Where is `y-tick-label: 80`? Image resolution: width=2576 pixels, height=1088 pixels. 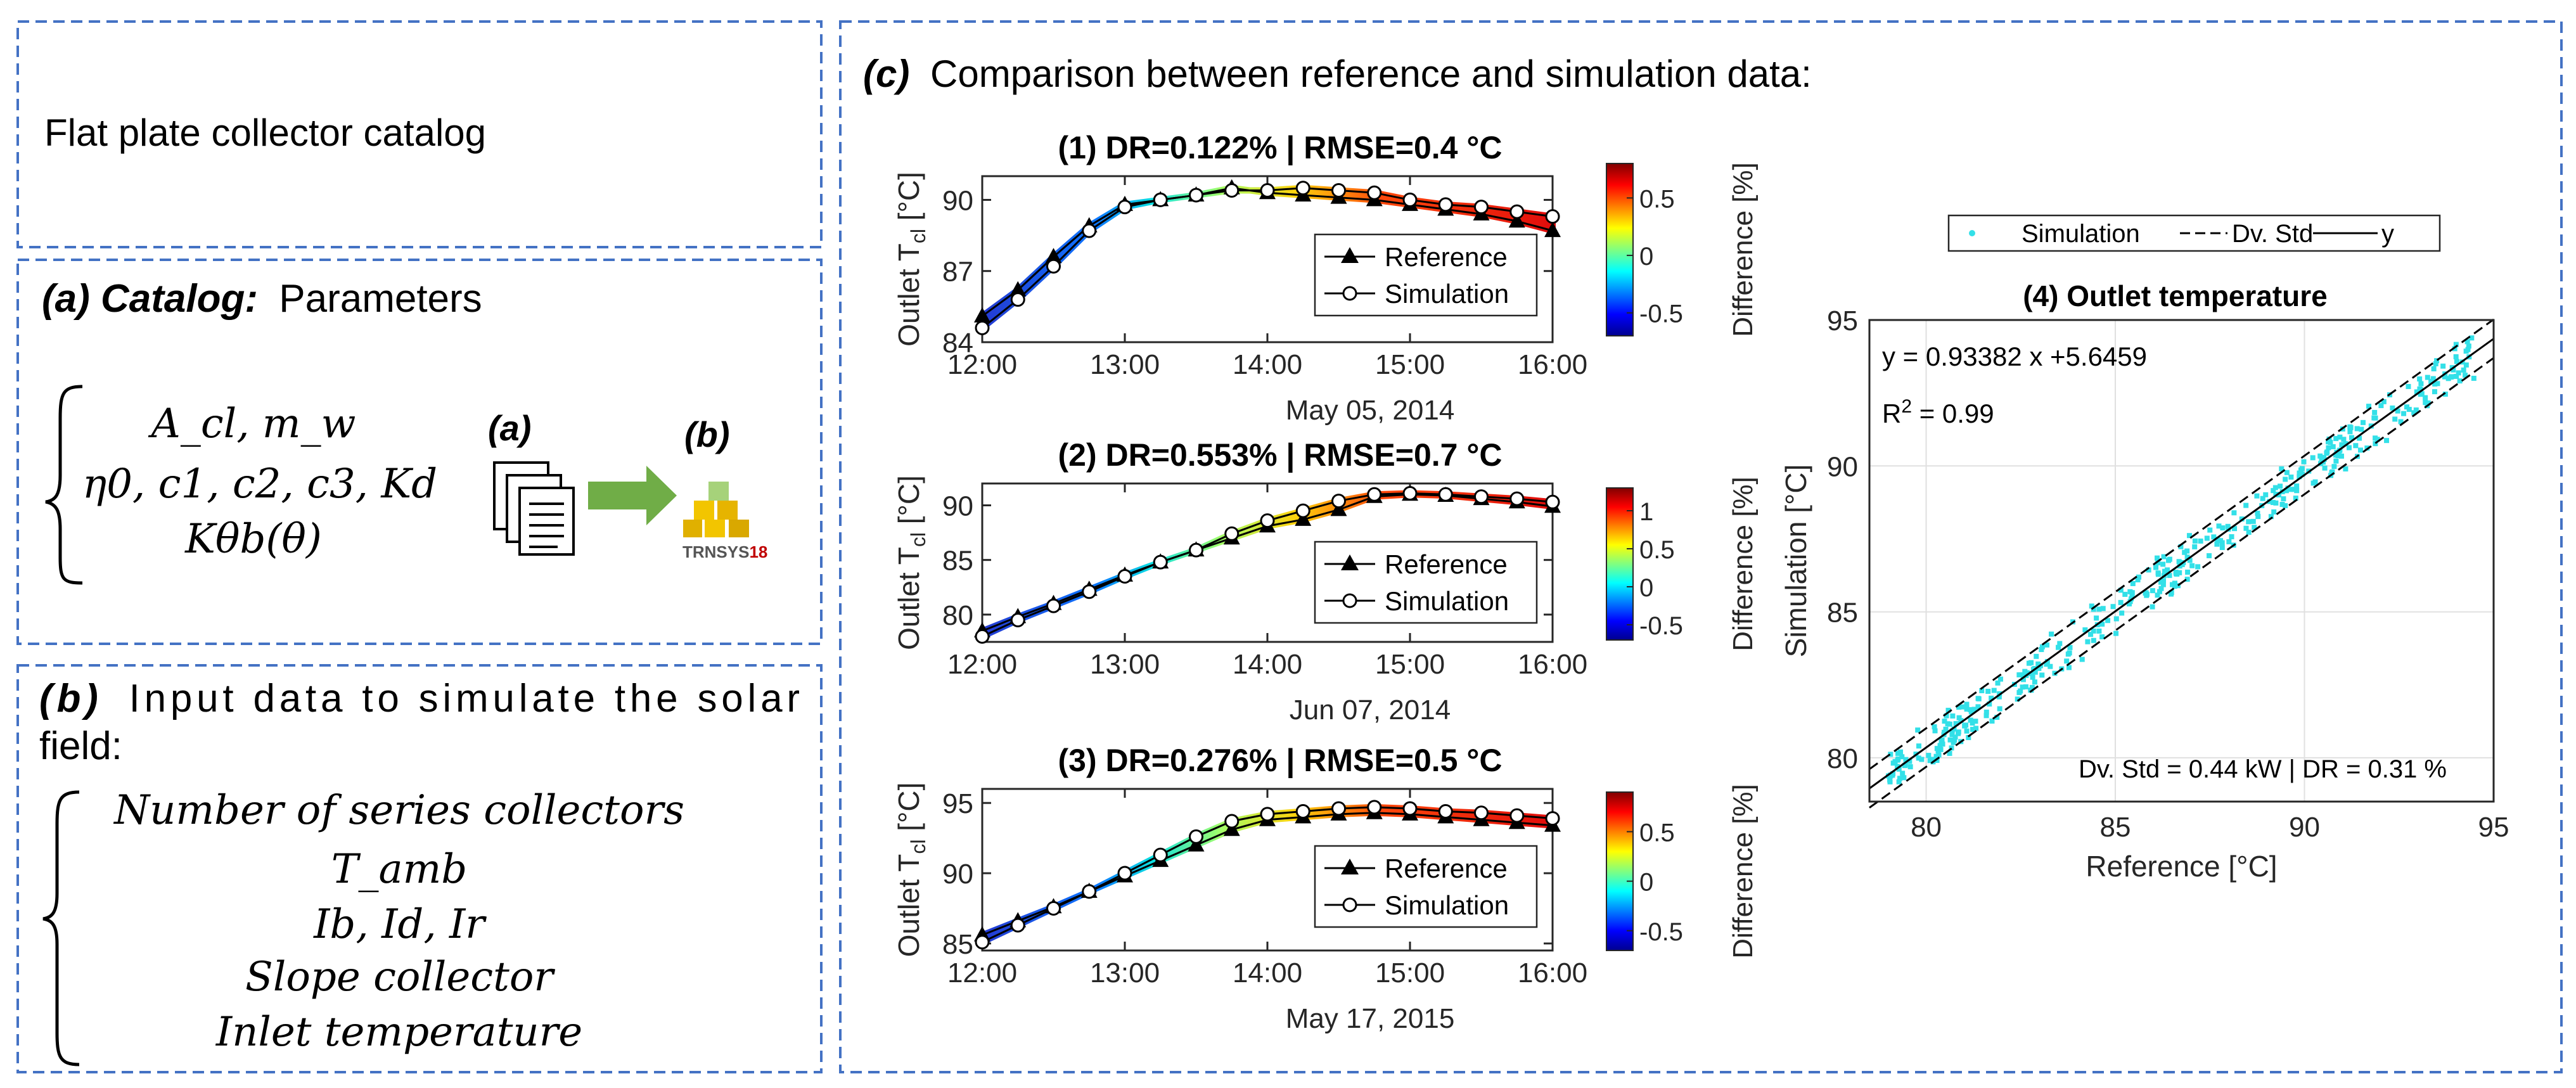
y-tick-label: 80 is located at coordinates (957, 615).